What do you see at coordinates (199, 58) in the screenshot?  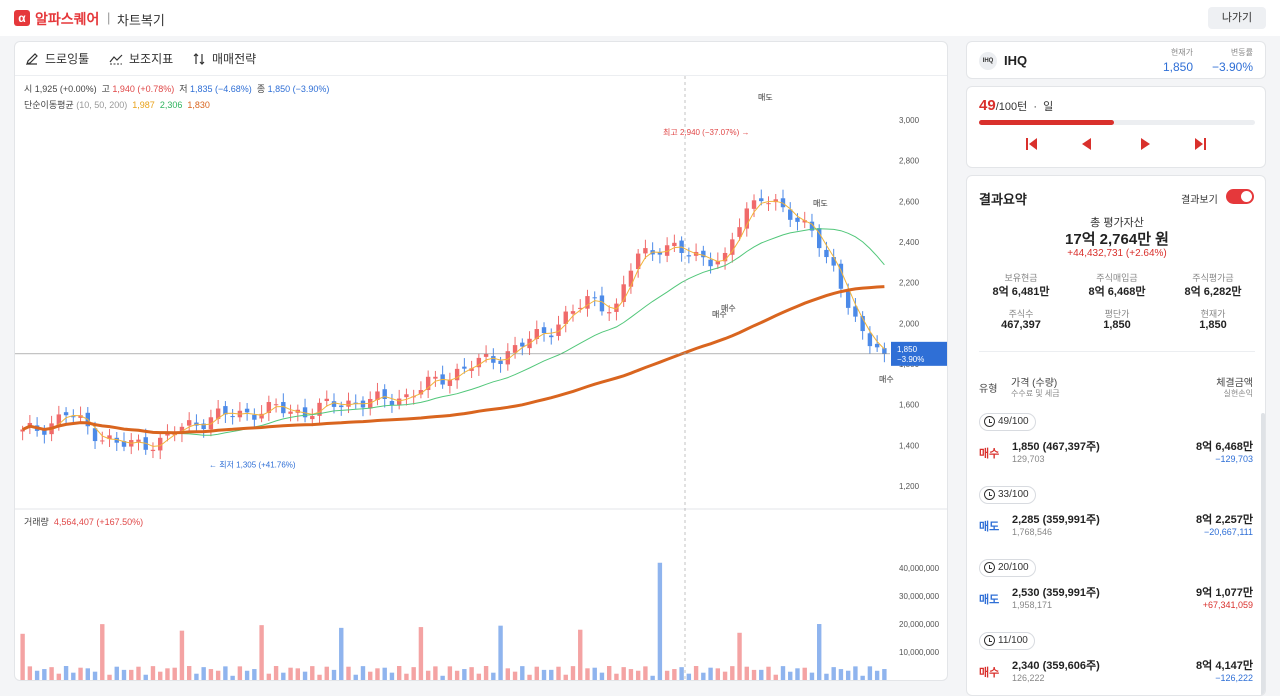 I see `up-down-arrows-icon` at bounding box center [199, 58].